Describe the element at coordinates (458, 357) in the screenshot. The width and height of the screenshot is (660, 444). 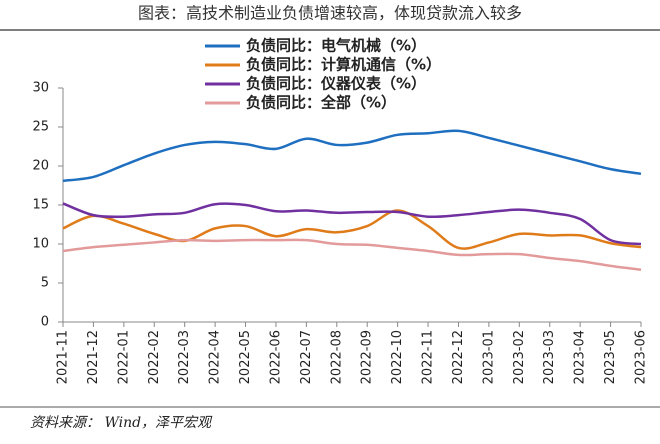
I see `x-tick-label: 2022-12` at that location.